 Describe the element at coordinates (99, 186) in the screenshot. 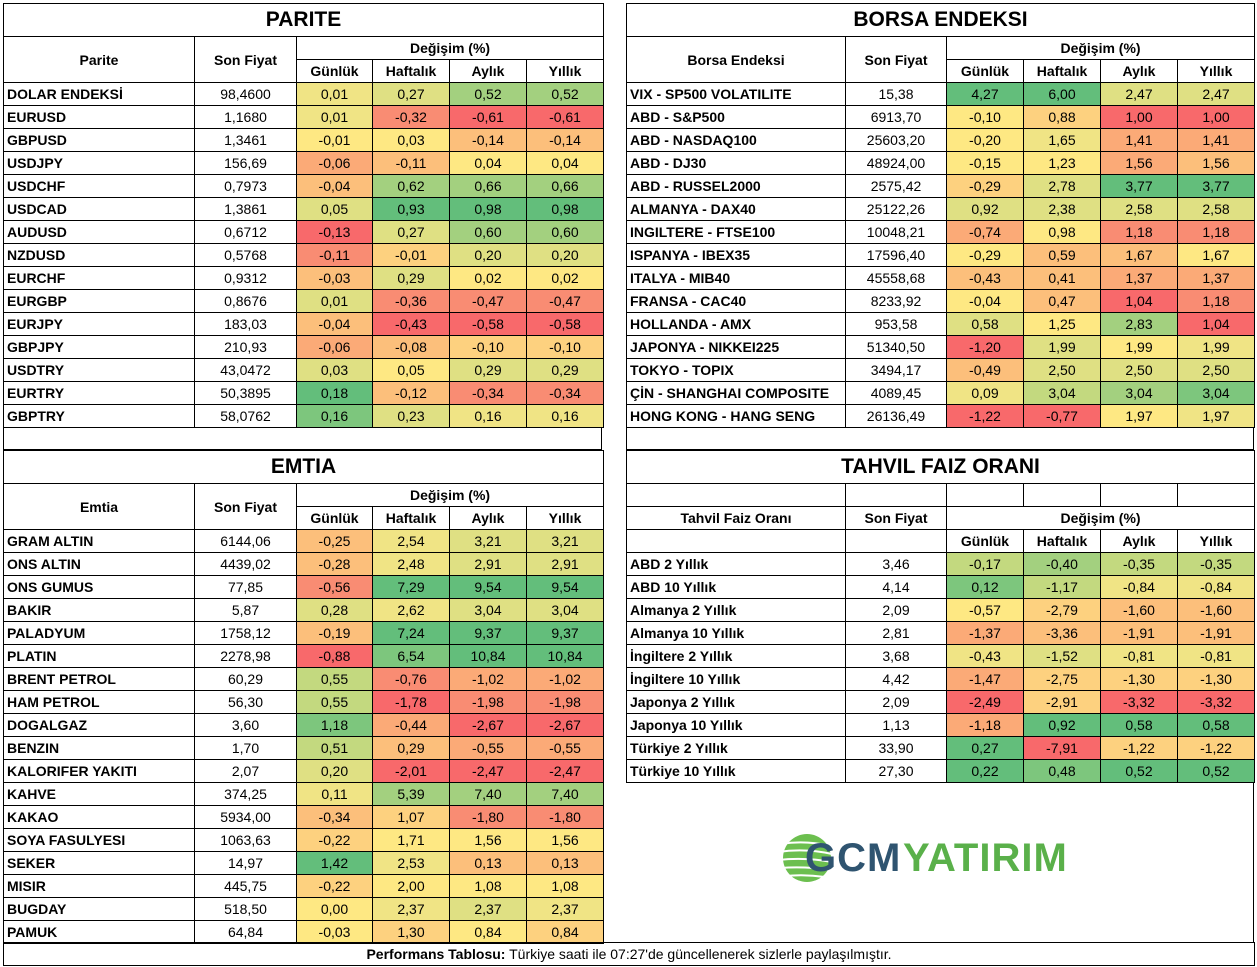

I see `row-name: USDCHF` at that location.